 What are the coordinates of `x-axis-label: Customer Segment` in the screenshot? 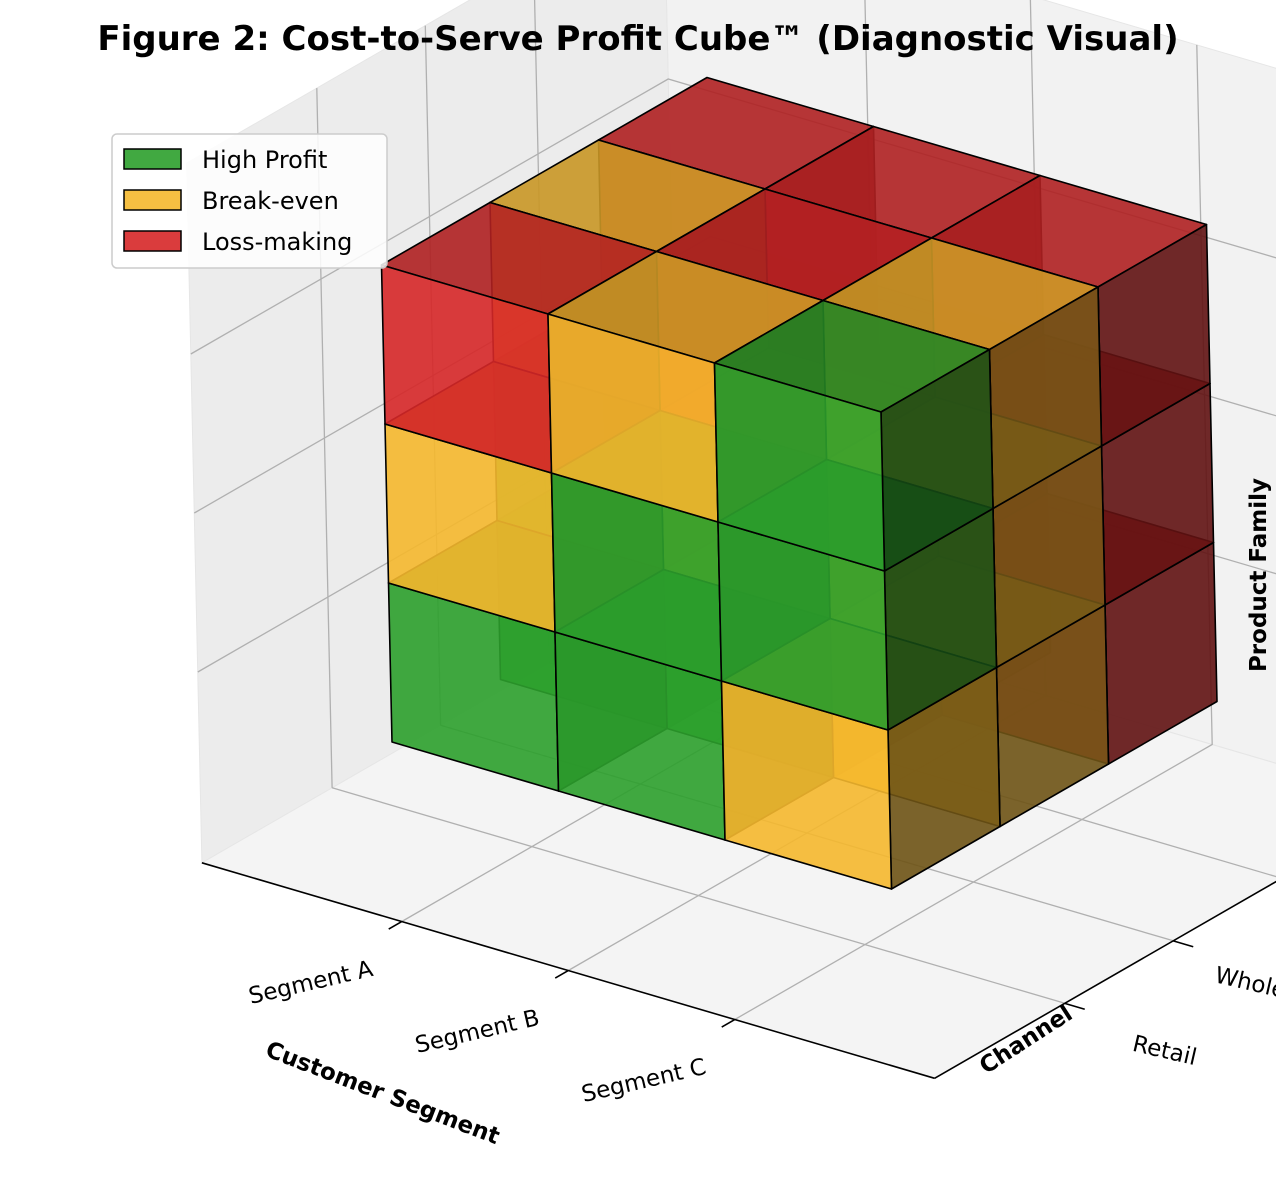 It's located at (382, 1093).